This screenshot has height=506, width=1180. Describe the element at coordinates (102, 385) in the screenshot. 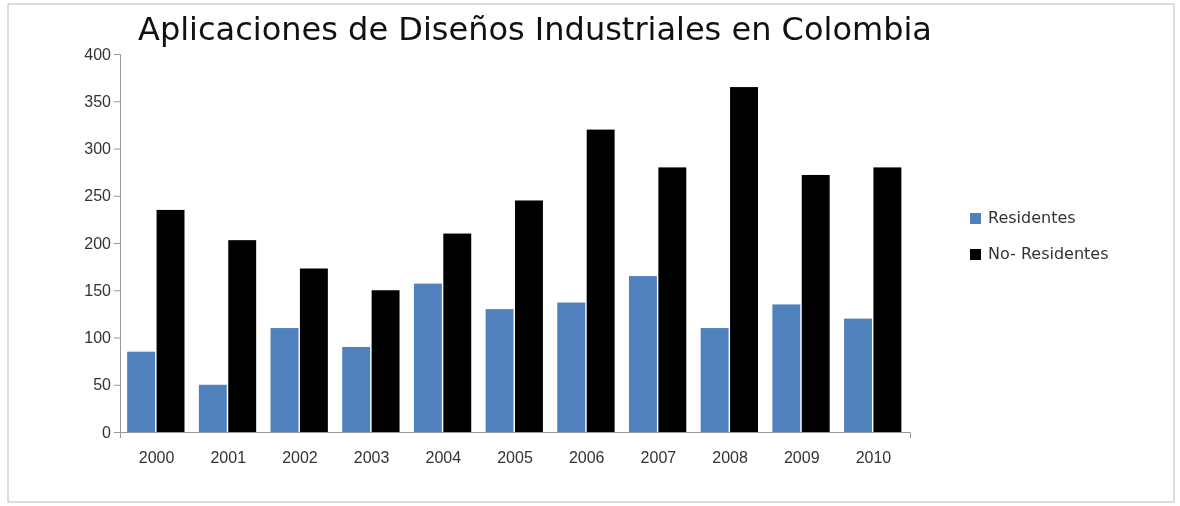

I see `y-tick-label: 50` at that location.